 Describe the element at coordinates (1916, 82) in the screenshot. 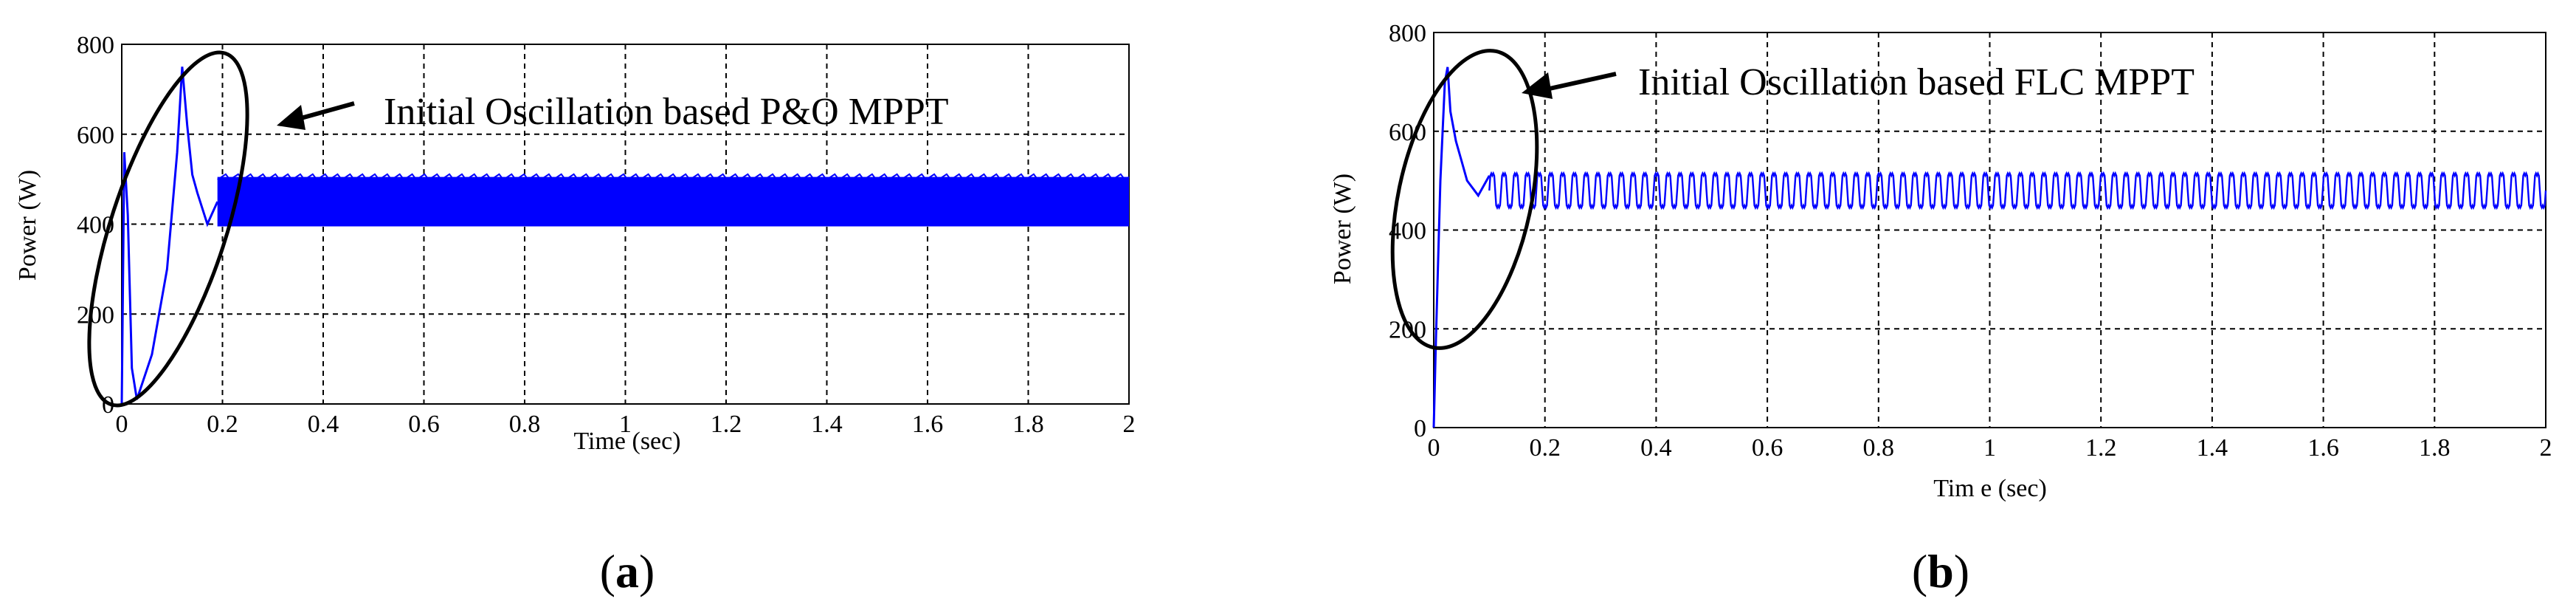

I see `chart-b-annotation: Initial Oscillation based FLC MPPT` at that location.